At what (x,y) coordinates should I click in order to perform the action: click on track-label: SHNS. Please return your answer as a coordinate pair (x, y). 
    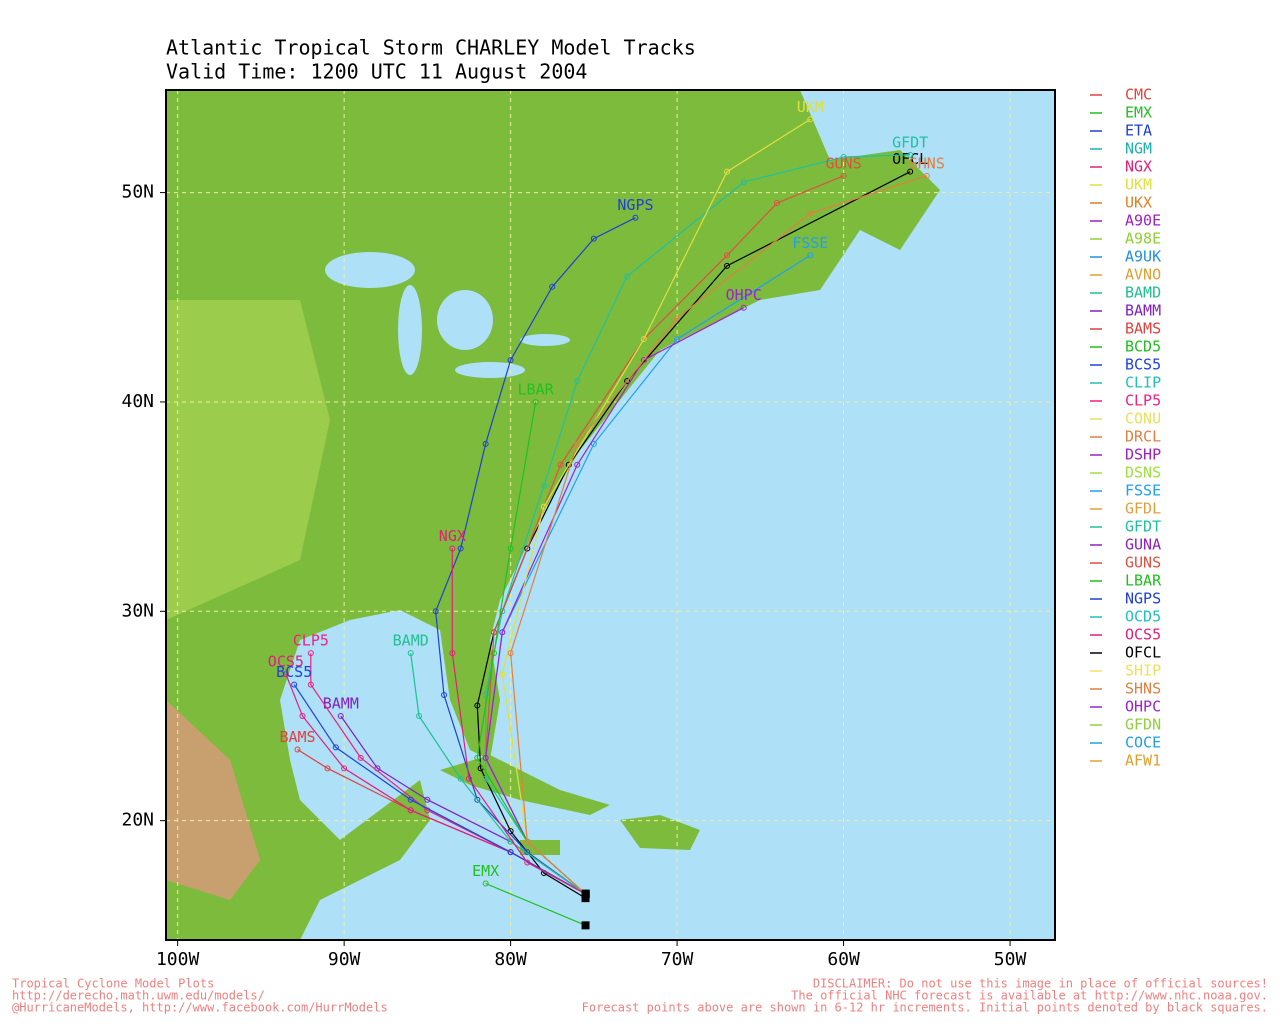
    Looking at the image, I should click on (927, 163).